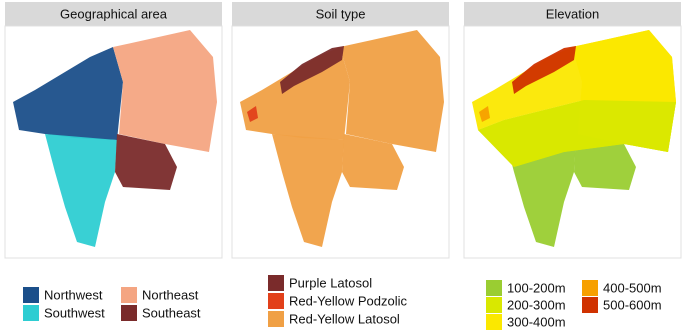 This screenshot has height=331, width=685. I want to click on legend-label: Northeast, so click(170, 294).